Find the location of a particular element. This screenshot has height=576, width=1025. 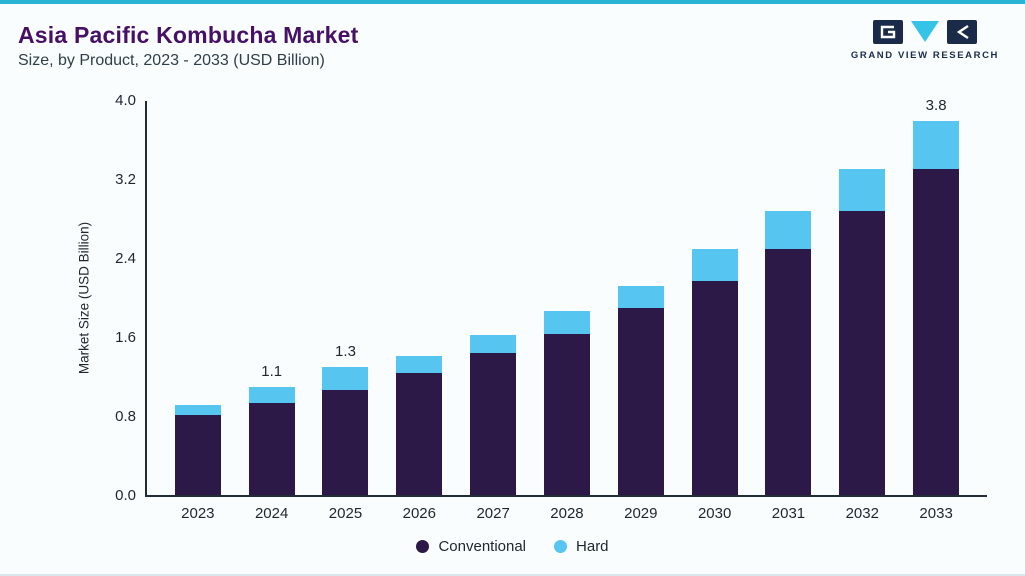

bar-value-label-2033: 3.8 is located at coordinates (936, 105).